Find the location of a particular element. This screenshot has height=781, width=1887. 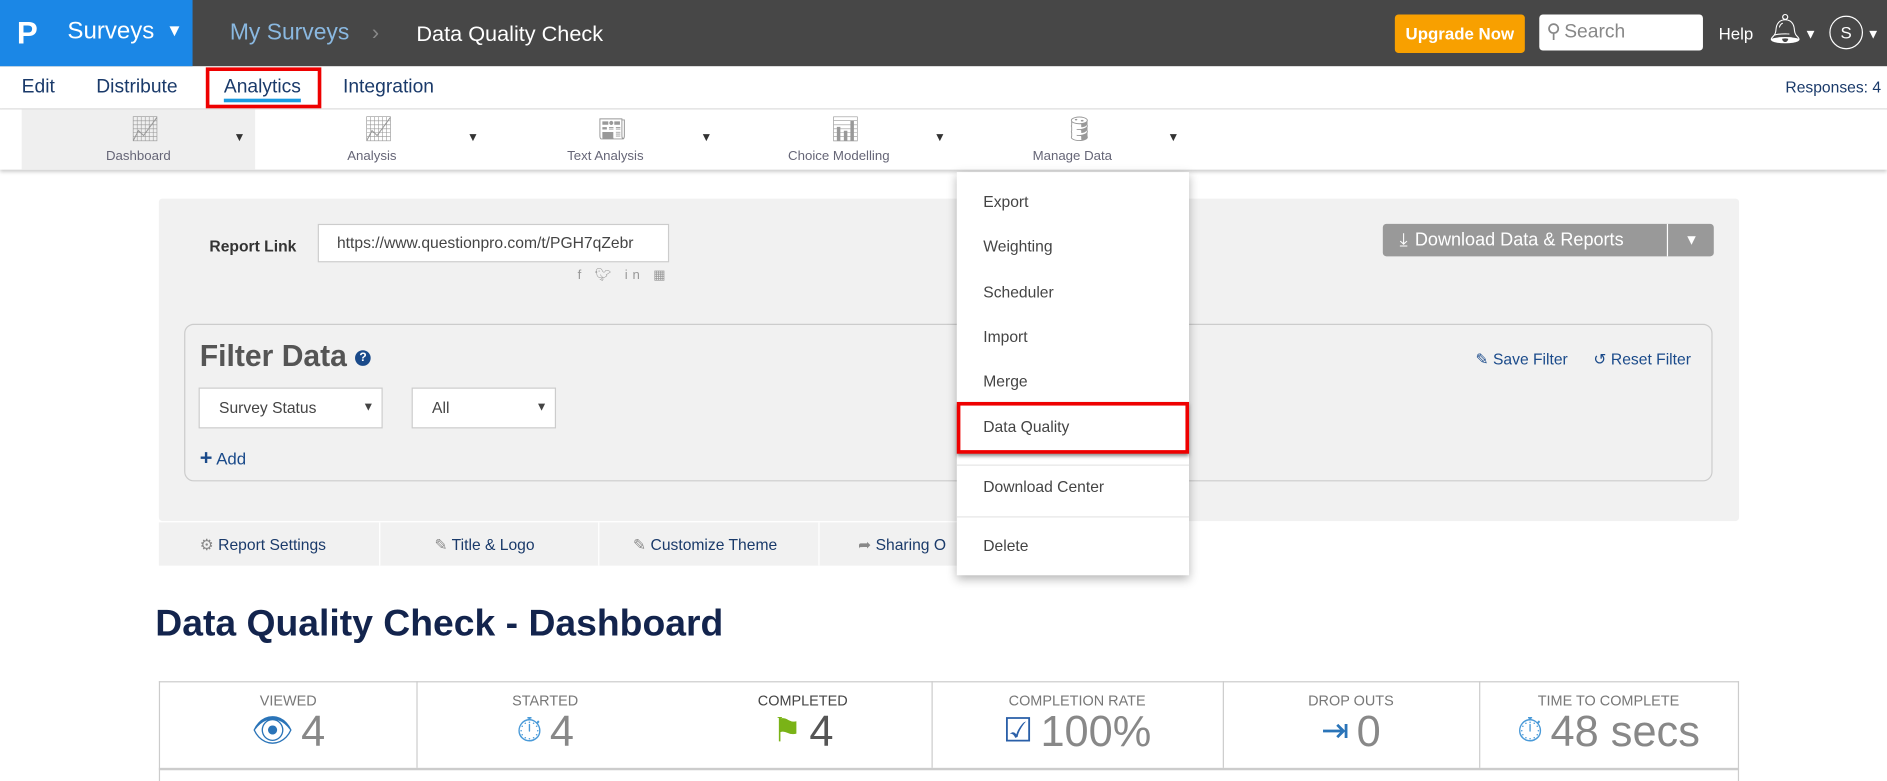

nav-edit: Edit is located at coordinates (38, 87).